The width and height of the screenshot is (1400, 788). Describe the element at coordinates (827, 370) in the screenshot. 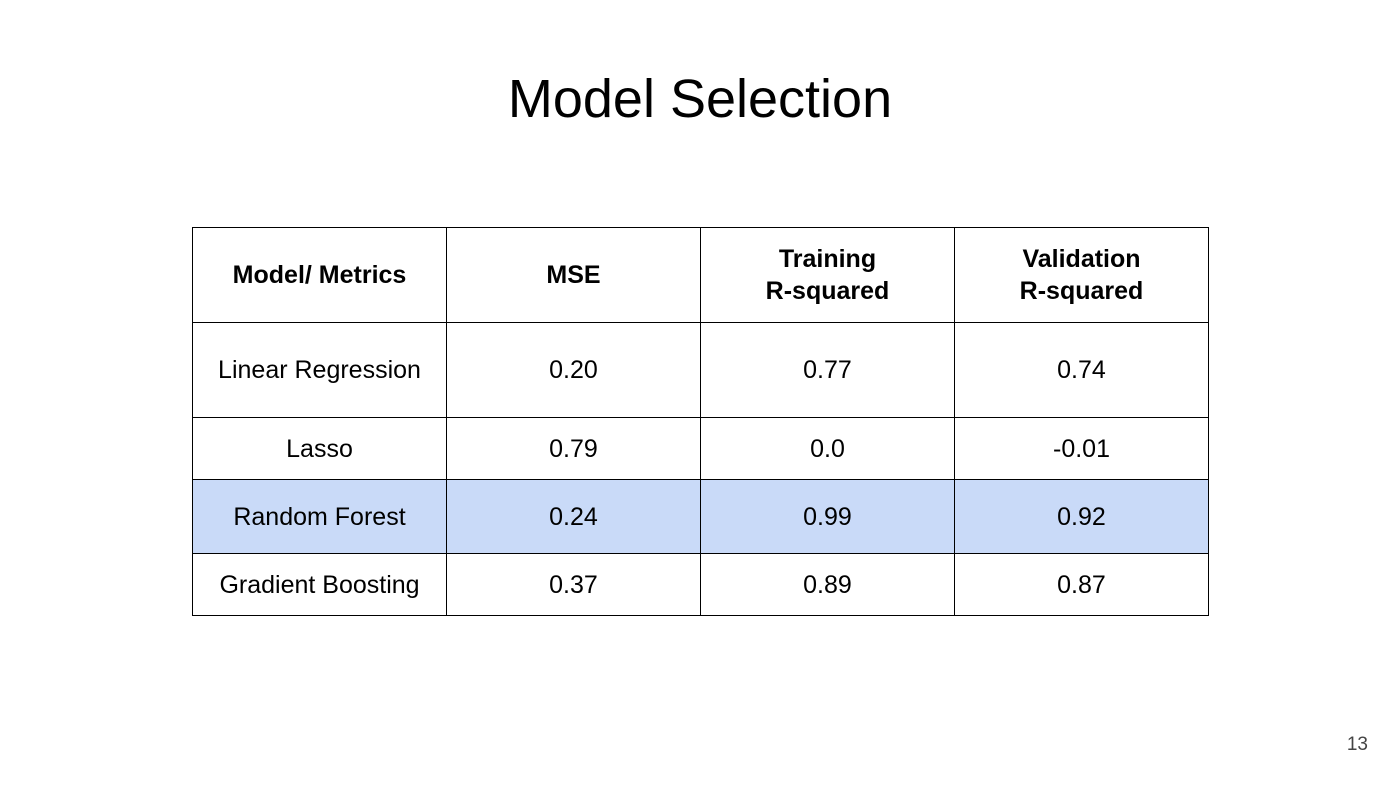

I see `cell-training-r-squared: 0.77` at that location.